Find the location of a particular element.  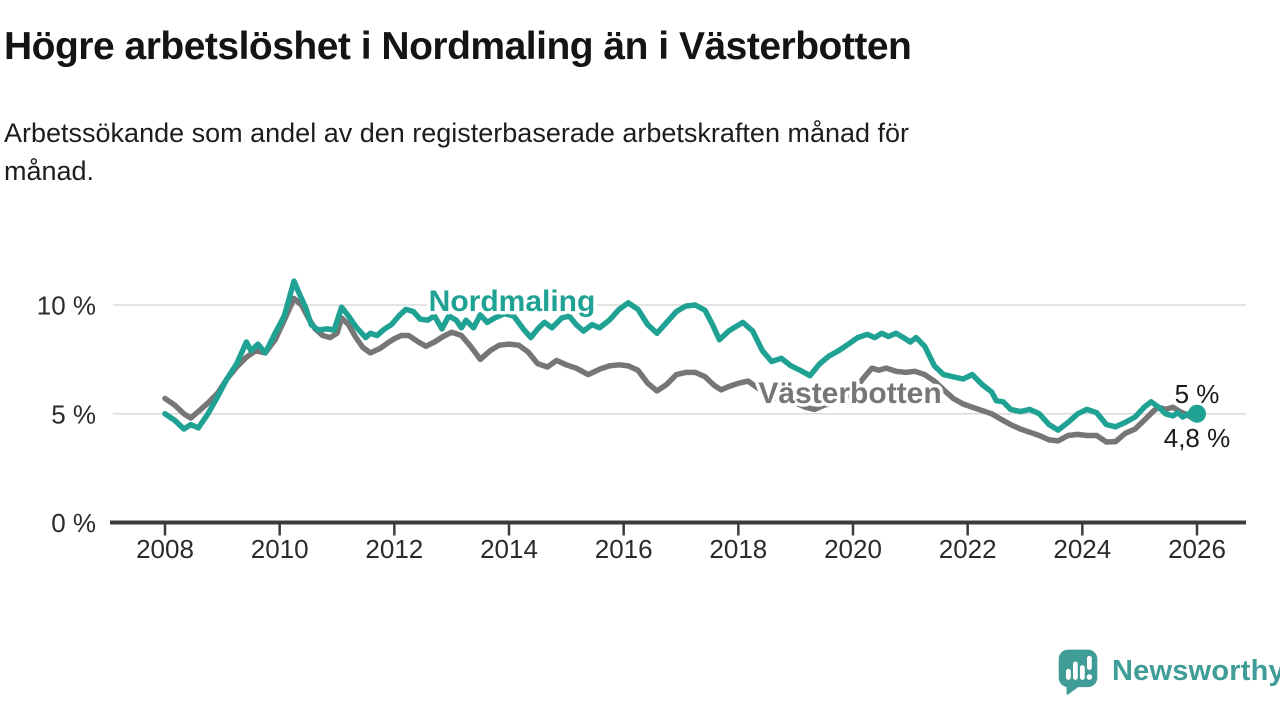

nordmaling-end-value-label: 5 % is located at coordinates (1197, 394).